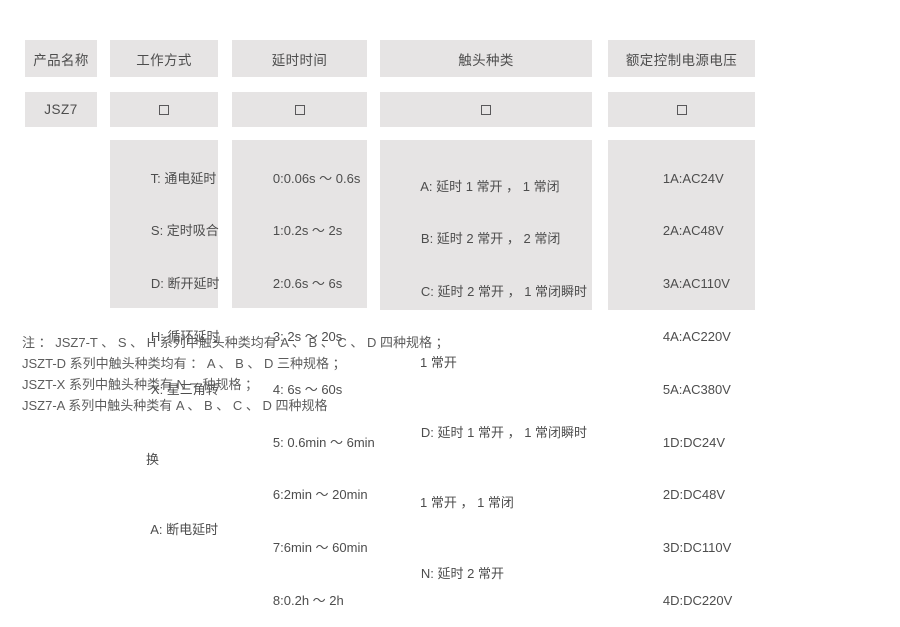 This screenshot has height=627, width=900. Describe the element at coordinates (438, 362) in the screenshot. I see `option-text-continuation: 1 常开` at that location.